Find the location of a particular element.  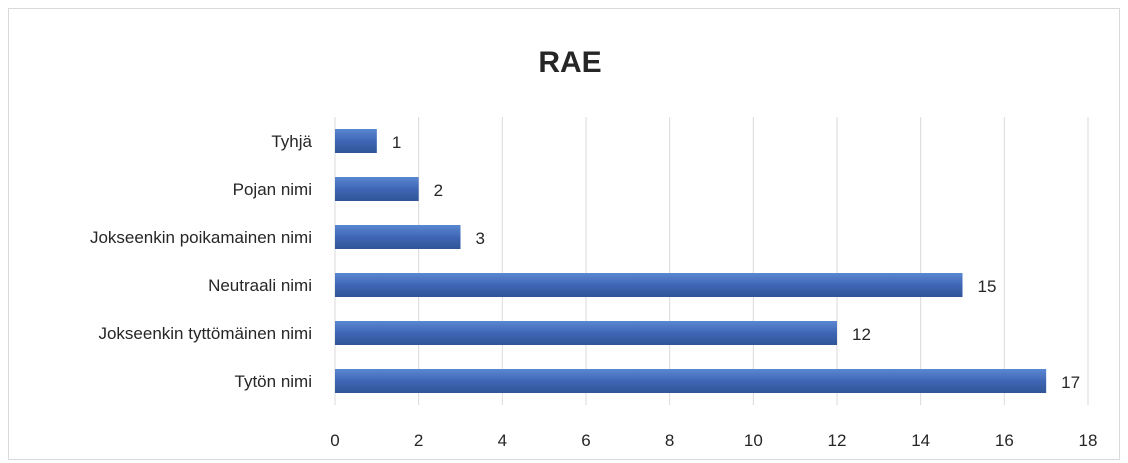

category-label: Neutraali nimi is located at coordinates (260, 285).